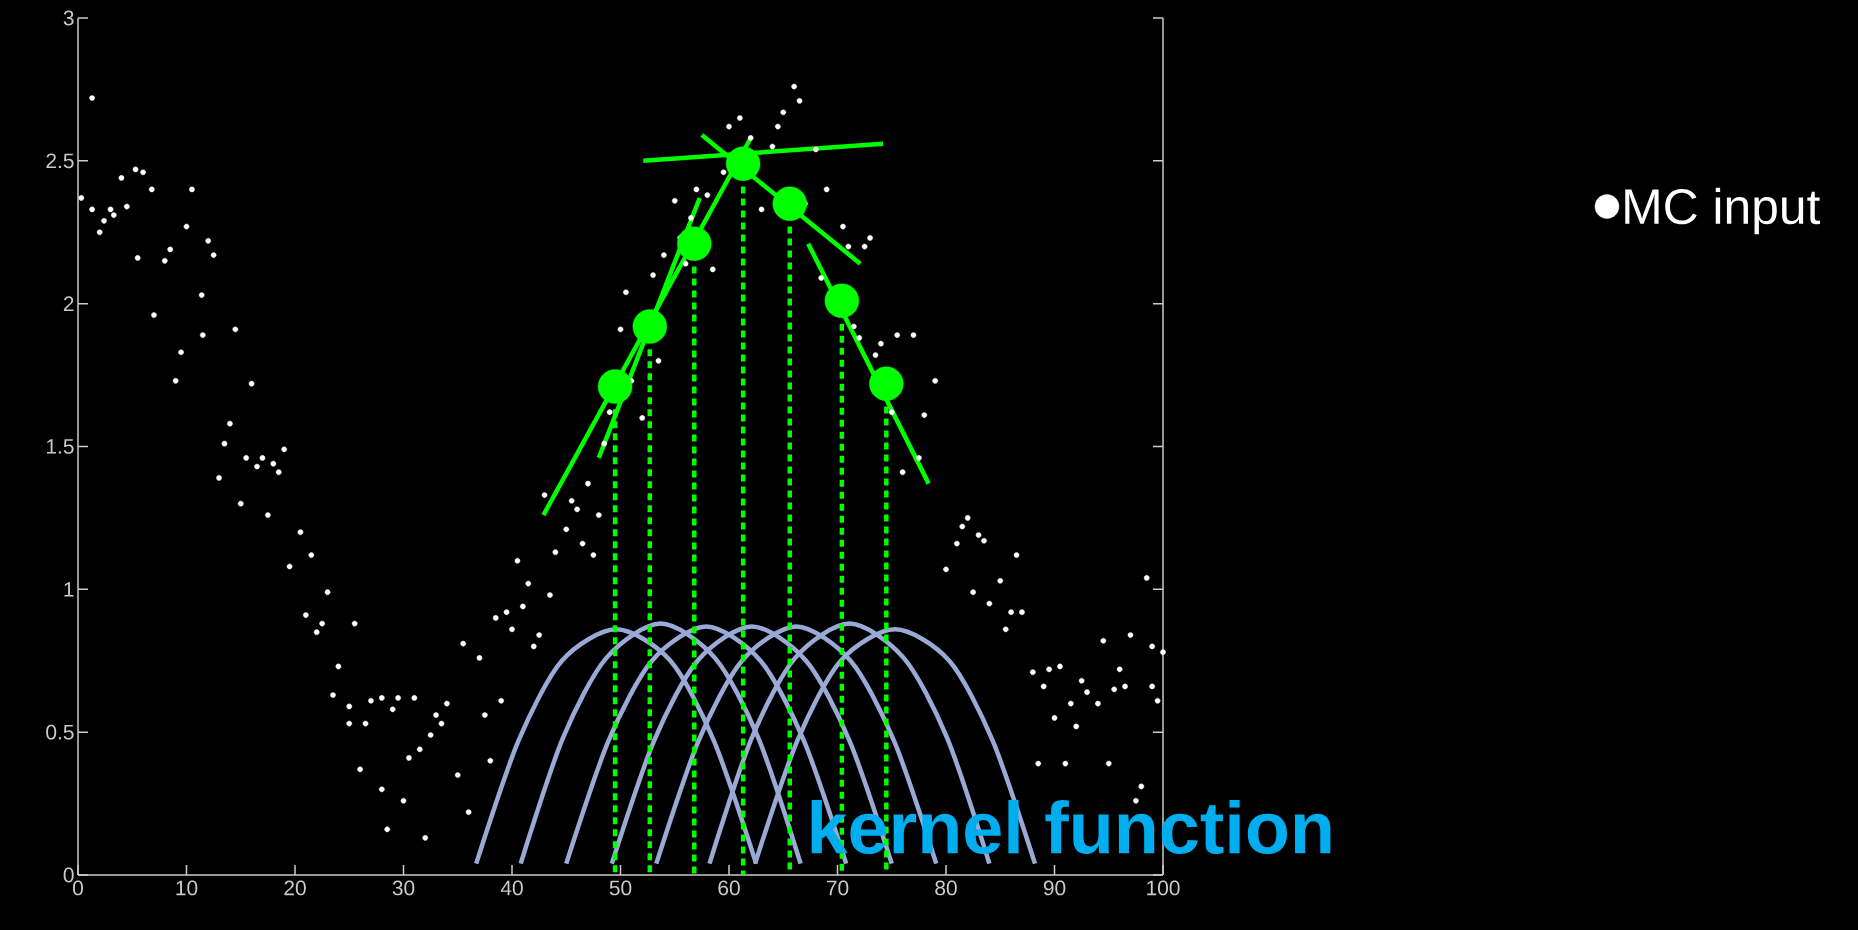 The width and height of the screenshot is (1858, 930). Describe the element at coordinates (946, 888) in the screenshot. I see `x-tick-label: 80` at that location.